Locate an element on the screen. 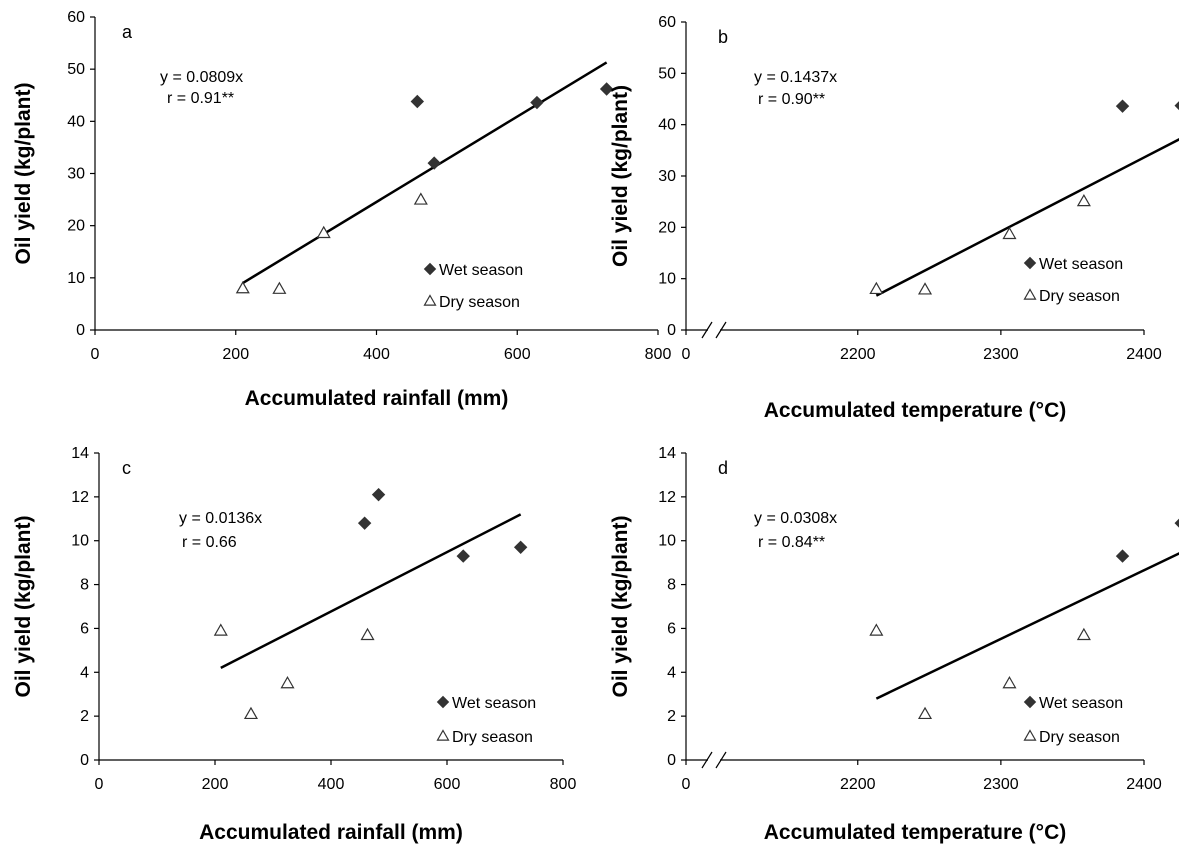 Image resolution: width=1179 pixels, height=851 pixels. y-tick-label: 4 is located at coordinates (671, 672).